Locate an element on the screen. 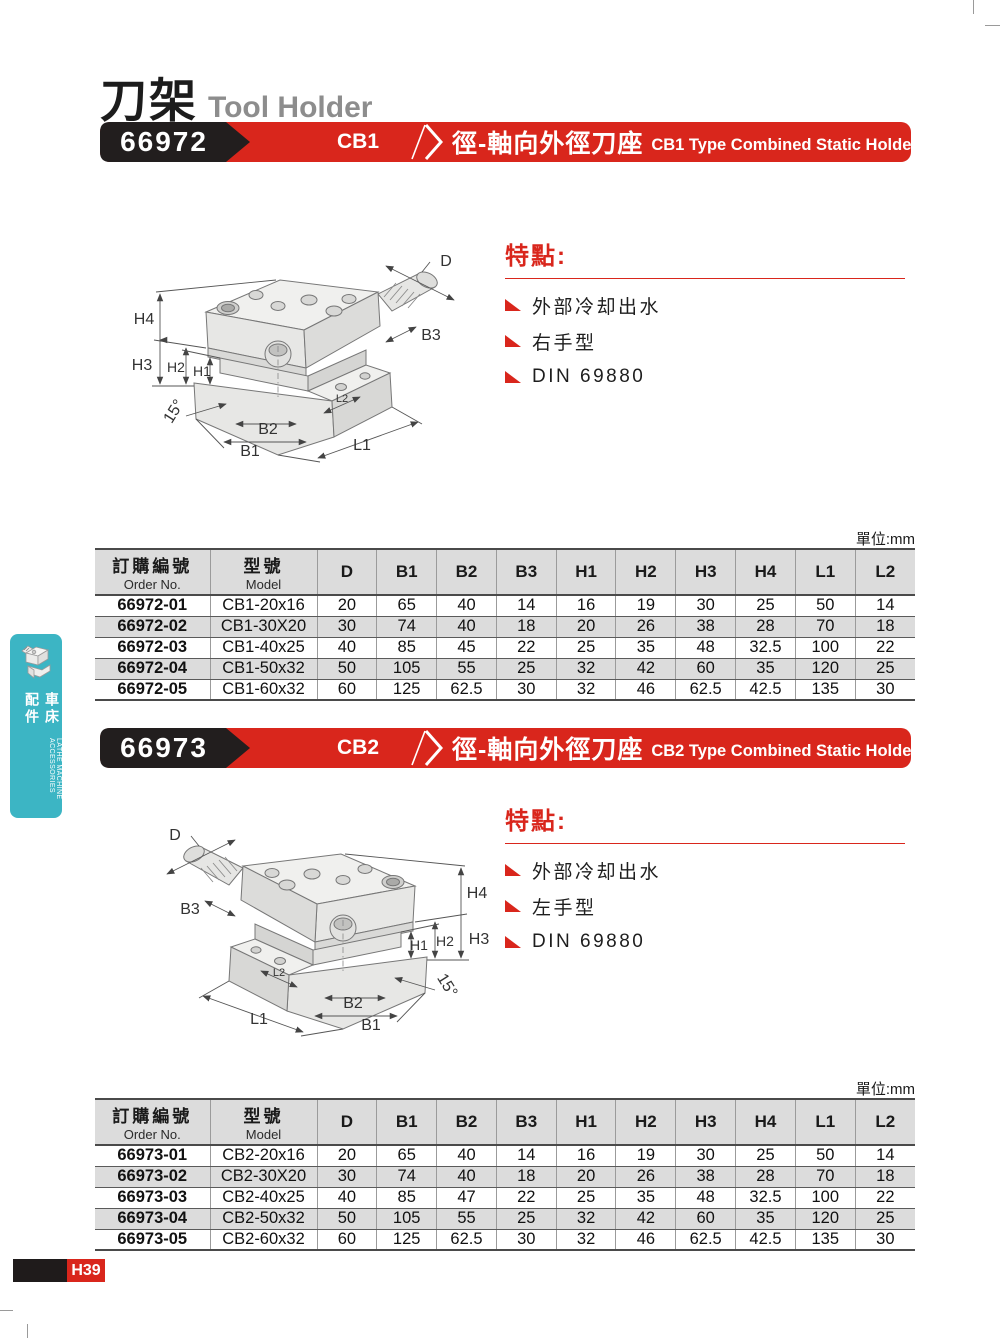 The width and height of the screenshot is (1000, 1338). model-cell: CB2-20x16 is located at coordinates (263, 1156).